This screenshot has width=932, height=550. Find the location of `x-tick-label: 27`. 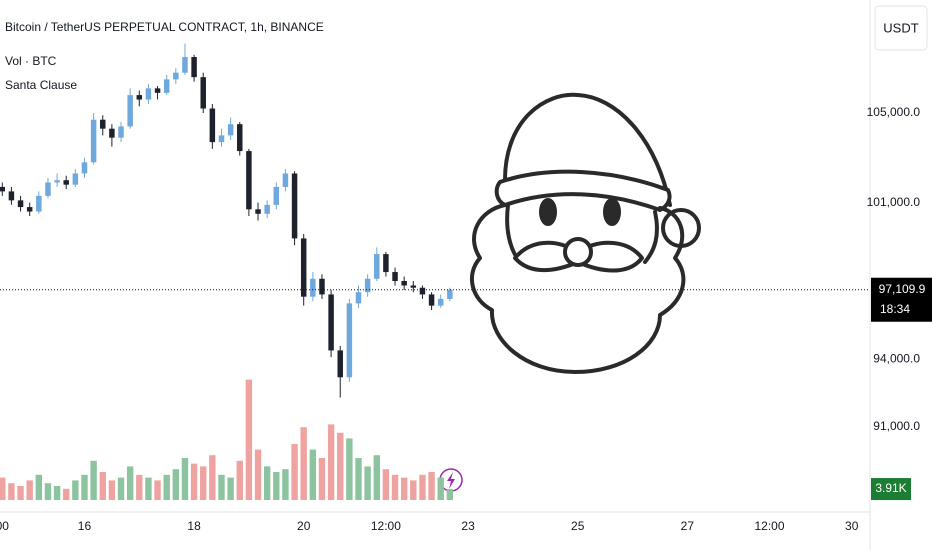

x-tick-label: 27 is located at coordinates (688, 526).